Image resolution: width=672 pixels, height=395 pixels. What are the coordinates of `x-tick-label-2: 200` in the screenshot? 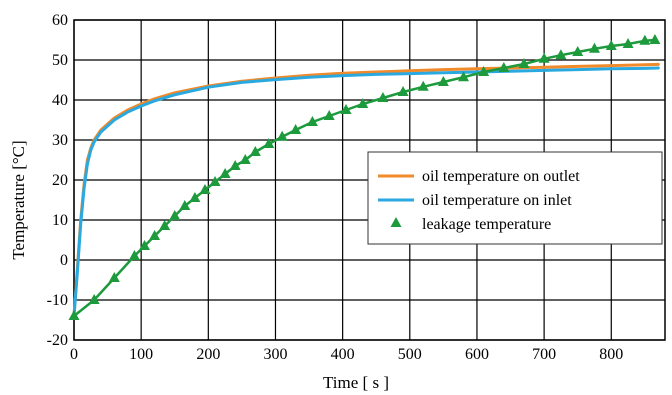 It's located at (208, 354).